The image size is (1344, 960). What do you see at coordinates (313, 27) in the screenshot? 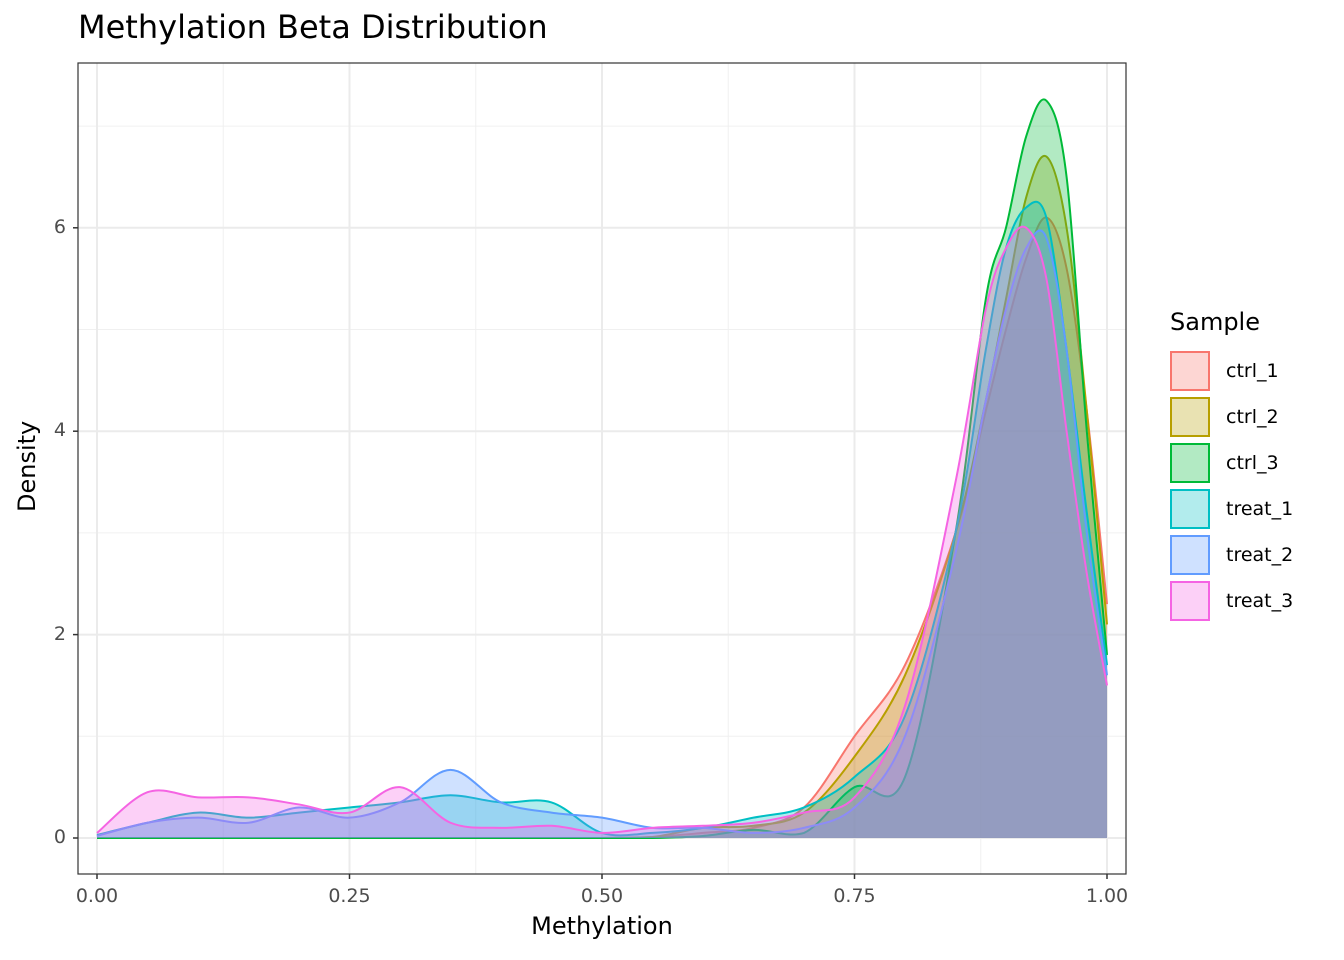
I see `chart-title: Methylation Beta Distribution` at bounding box center [313, 27].